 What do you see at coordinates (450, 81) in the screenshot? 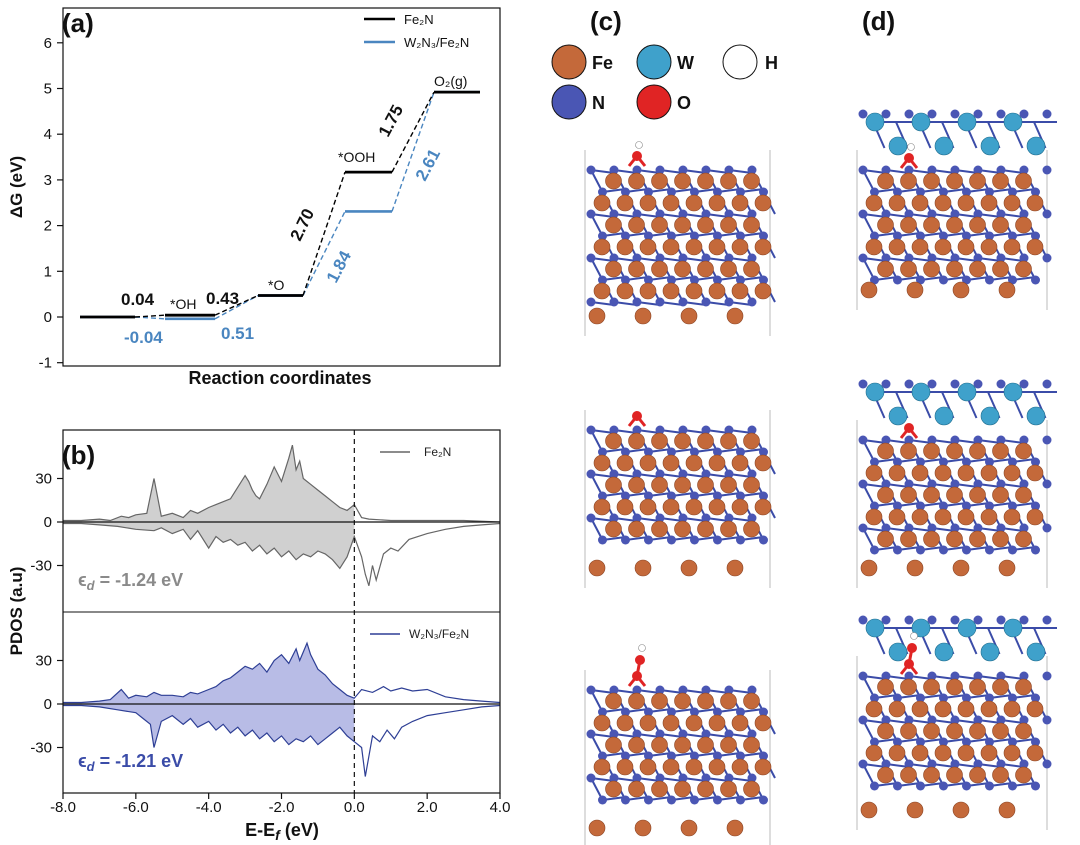
I see `state-label-o2: O₂(g)` at bounding box center [450, 81].